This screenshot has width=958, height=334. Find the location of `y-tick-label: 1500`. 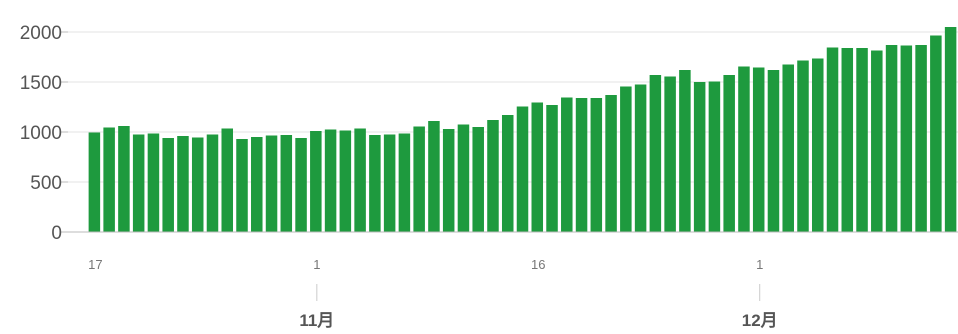

y-tick-label: 1500 is located at coordinates (41, 83).